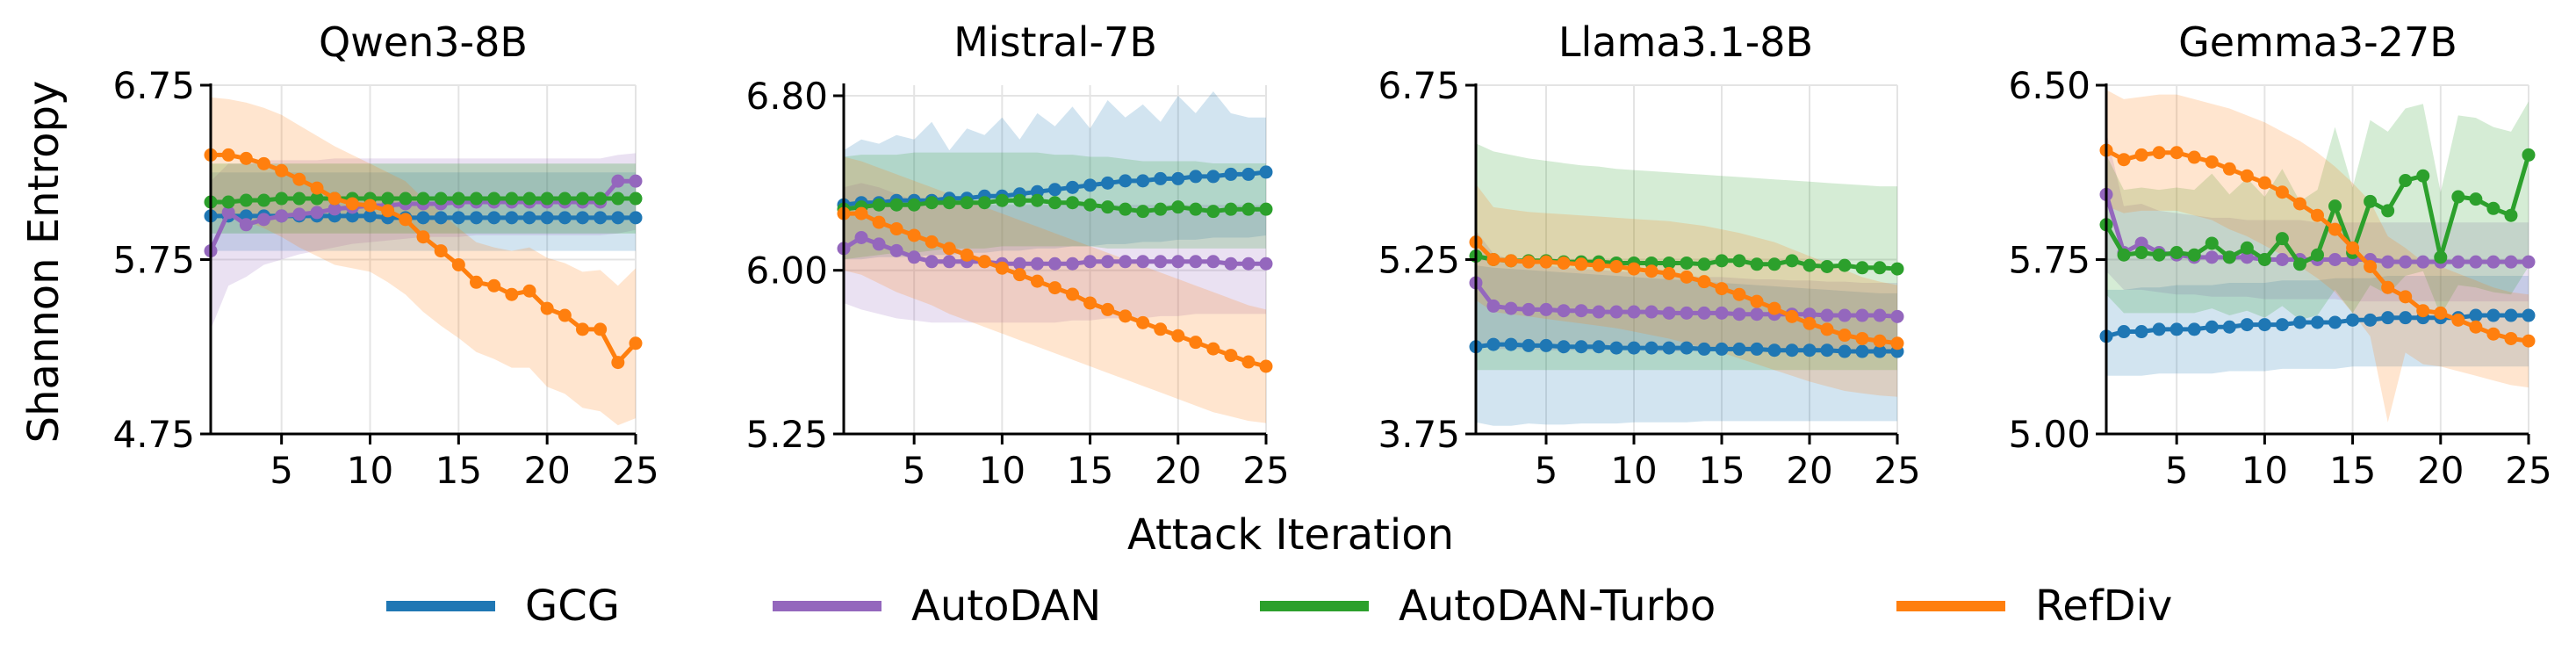  What do you see at coordinates (153, 260) in the screenshot?
I see `y-tick-label: 5.75` at bounding box center [153, 260].